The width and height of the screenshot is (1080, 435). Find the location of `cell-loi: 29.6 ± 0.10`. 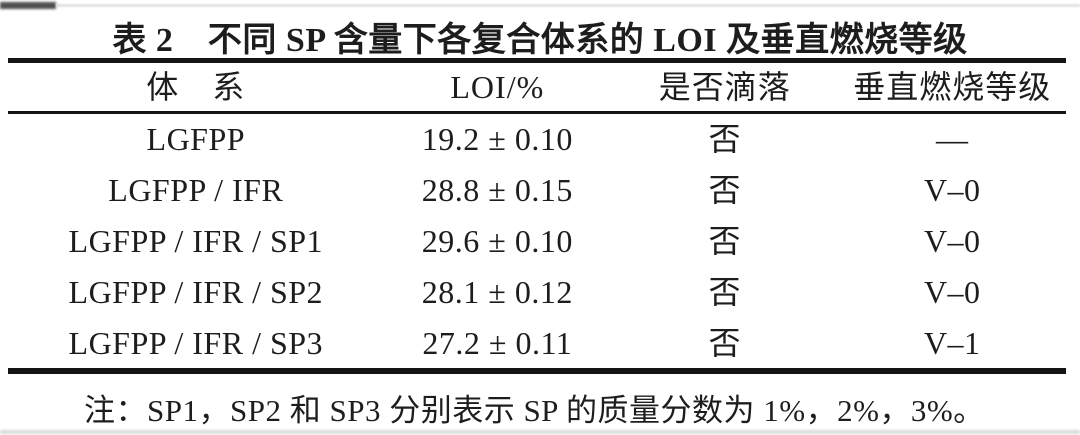

cell-loi: 29.6 ± 0.10 is located at coordinates (497, 240).